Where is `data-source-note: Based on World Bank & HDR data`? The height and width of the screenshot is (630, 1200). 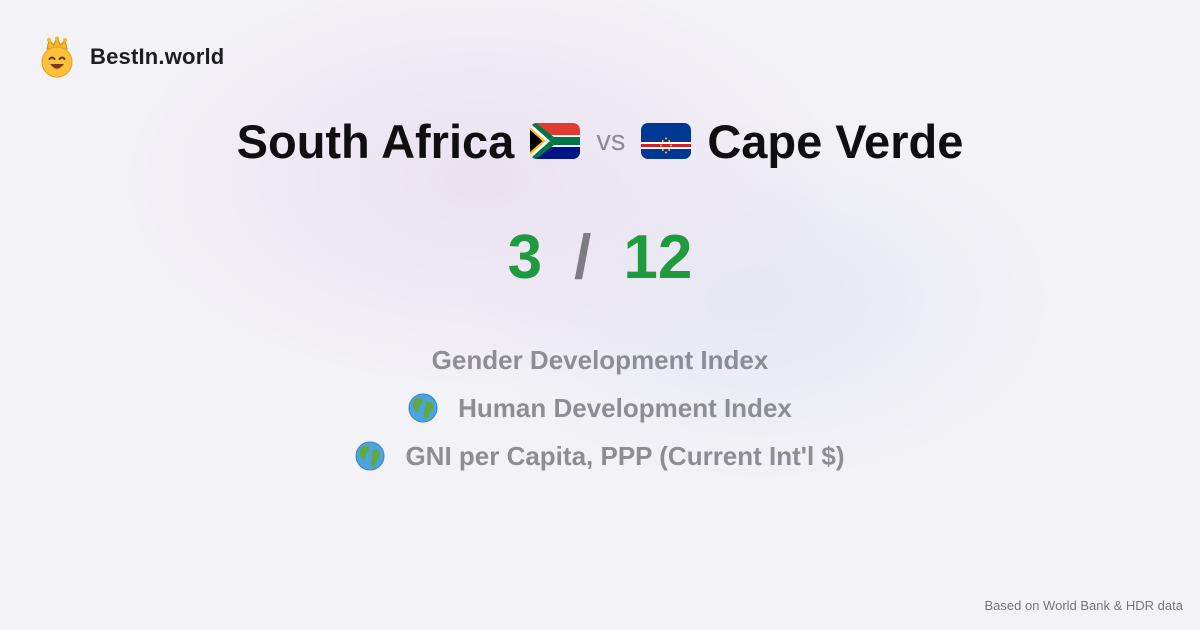 data-source-note: Based on World Bank & HDR data is located at coordinates (1083, 605).